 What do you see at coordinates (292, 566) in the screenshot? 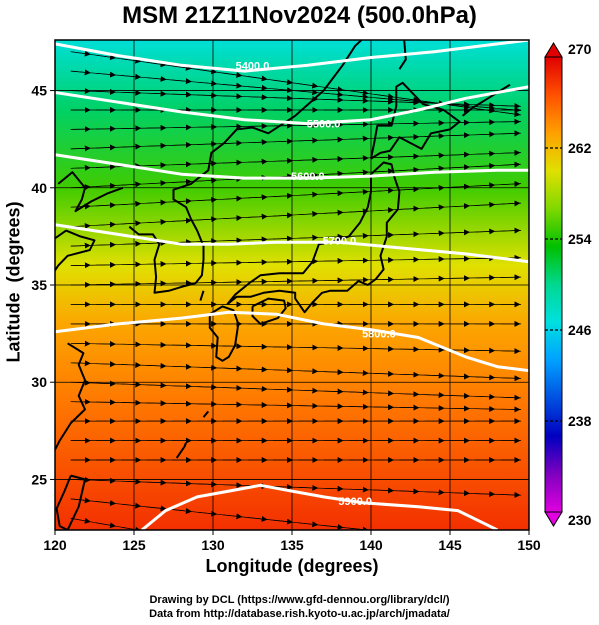
I see `x-axis-label: Longitude (degrees)` at bounding box center [292, 566].